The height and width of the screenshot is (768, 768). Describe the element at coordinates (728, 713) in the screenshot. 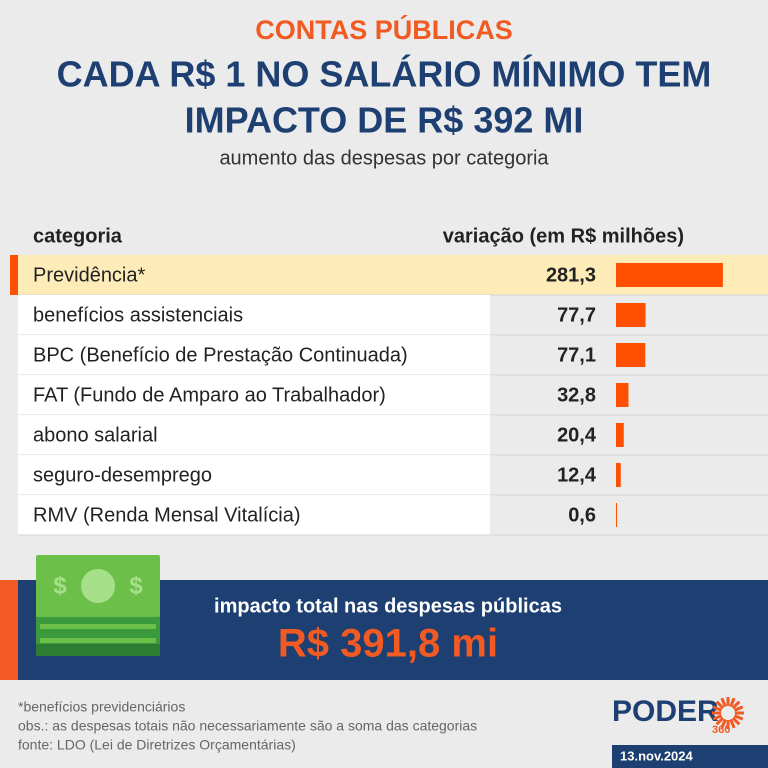

I see `logo-sun` at that location.